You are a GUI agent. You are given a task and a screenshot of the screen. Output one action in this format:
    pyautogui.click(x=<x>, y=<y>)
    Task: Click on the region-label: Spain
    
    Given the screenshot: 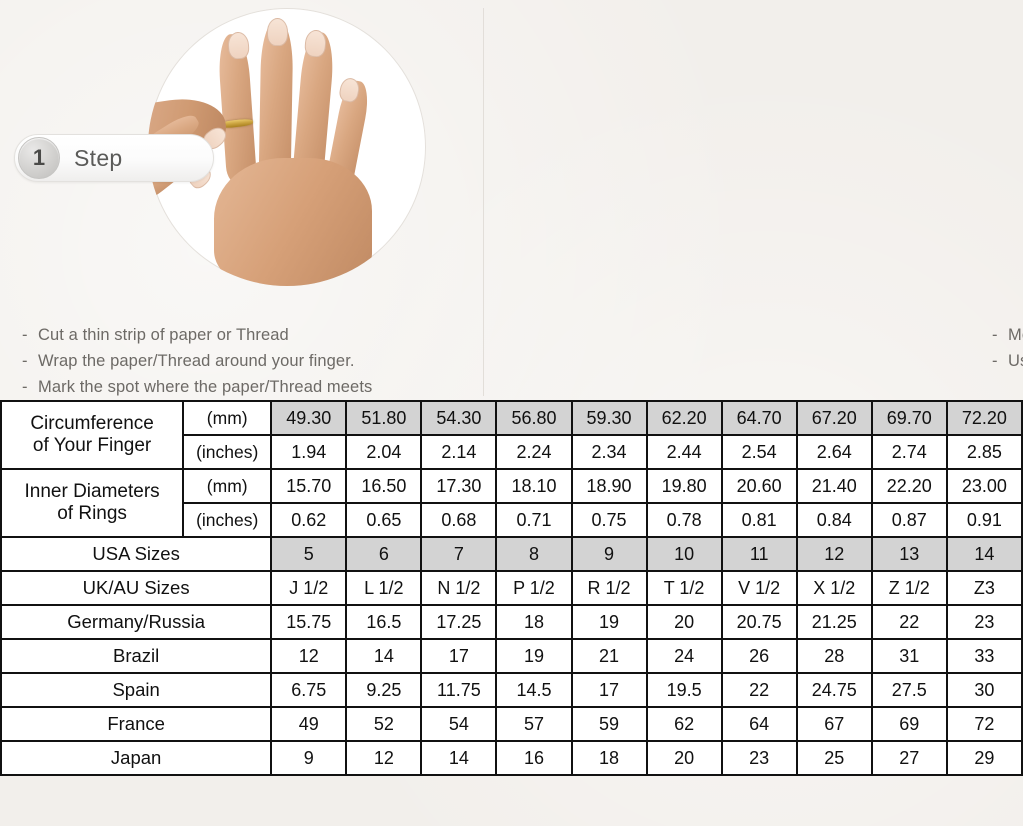 What is the action you would take?
    pyautogui.click(x=136, y=690)
    